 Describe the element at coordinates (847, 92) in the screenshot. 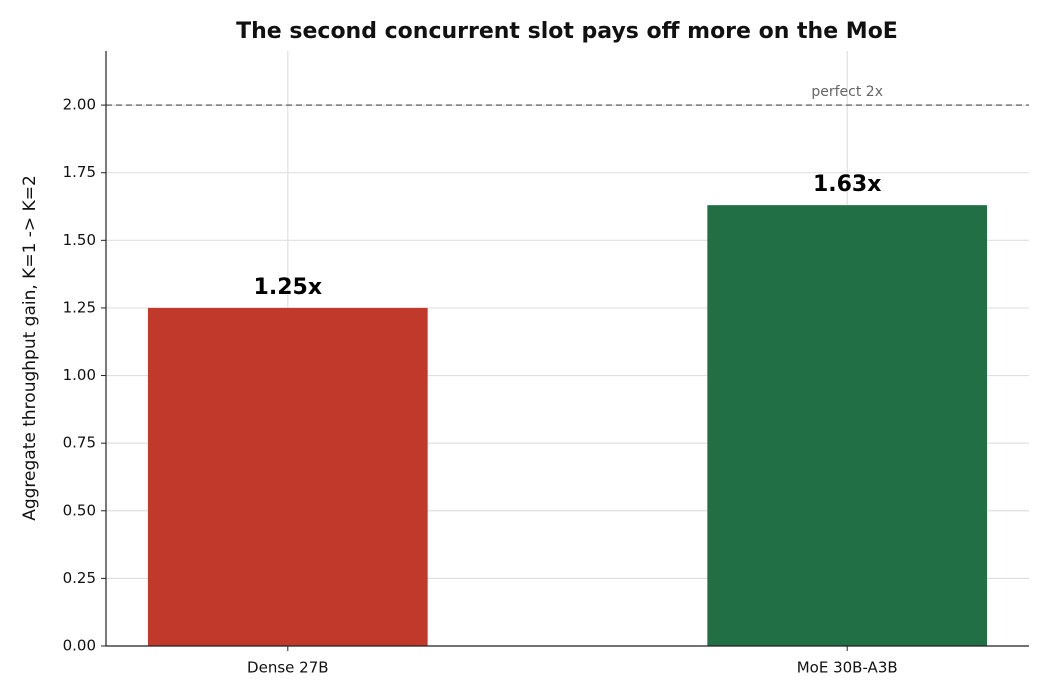

I see `reference-label: perfect 2x` at that location.